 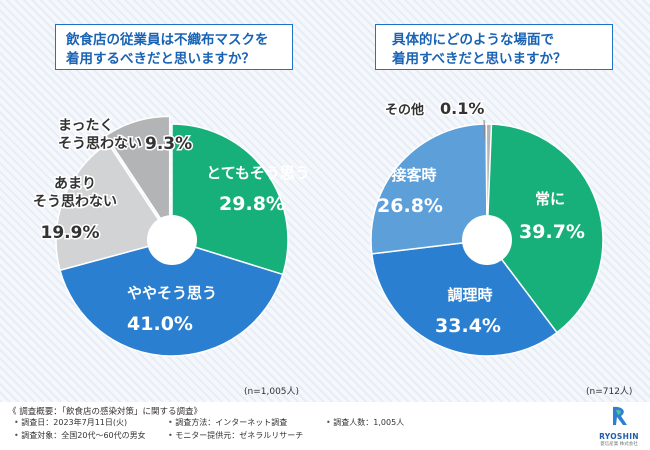 I want to click on slice-label-2-3: 接客時, so click(x=413, y=175).